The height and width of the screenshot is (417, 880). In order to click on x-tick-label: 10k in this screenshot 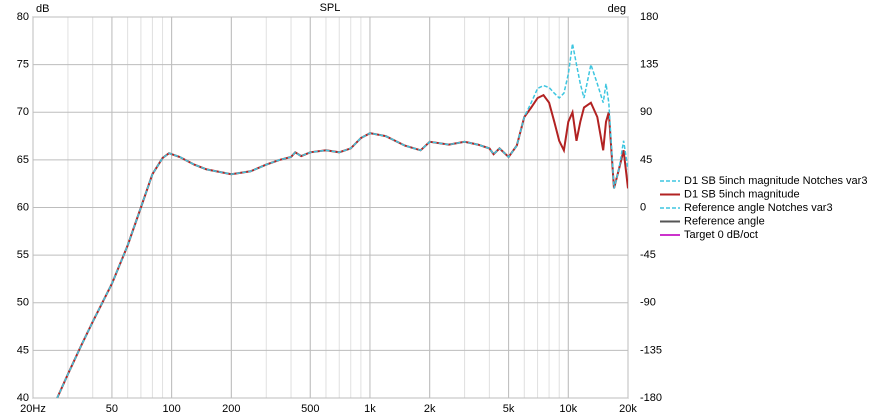, I will do `click(568, 409)`.